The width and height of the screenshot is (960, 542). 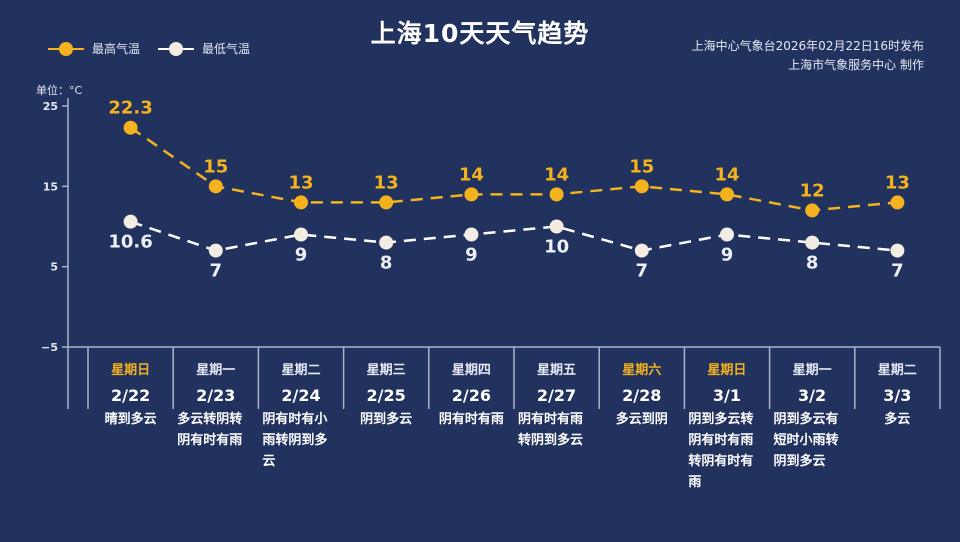 I want to click on day-header: 星期二 2/24, so click(x=300, y=378).